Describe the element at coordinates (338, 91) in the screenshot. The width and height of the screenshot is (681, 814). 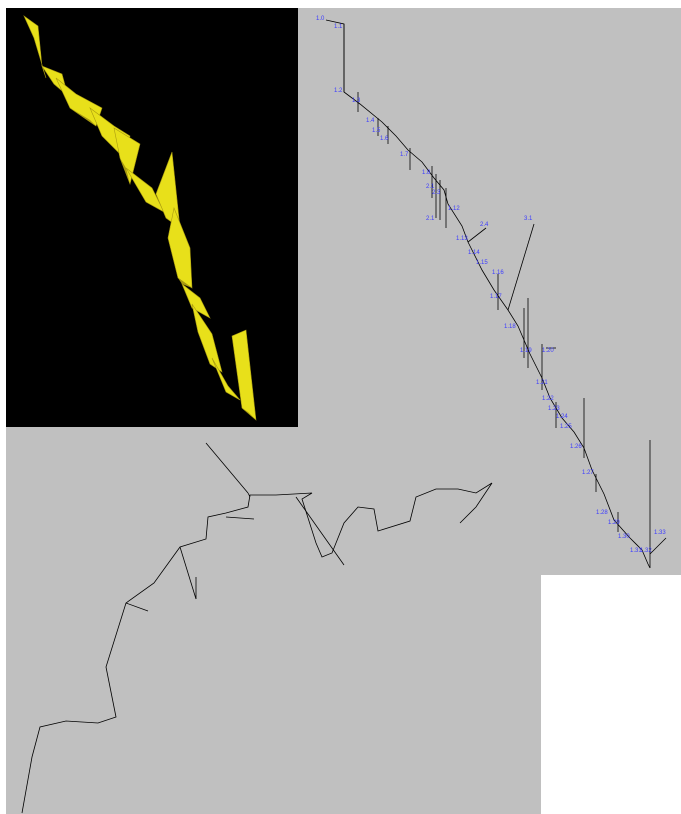
I see `station-label: 1.2` at that location.